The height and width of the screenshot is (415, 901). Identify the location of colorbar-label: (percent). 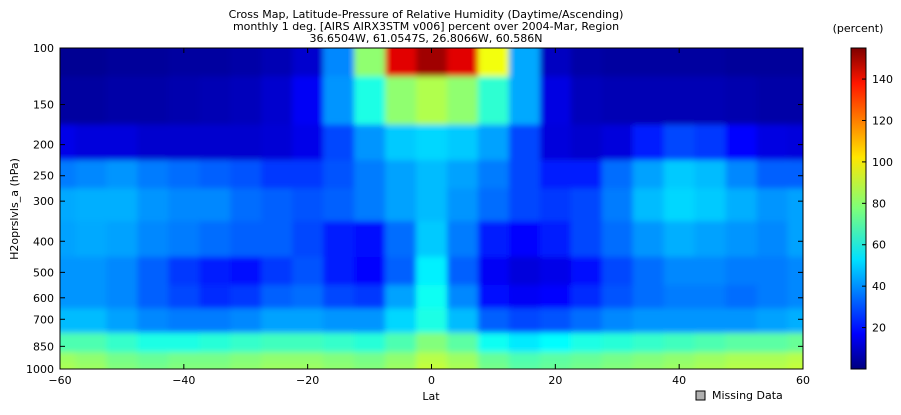
(858, 28).